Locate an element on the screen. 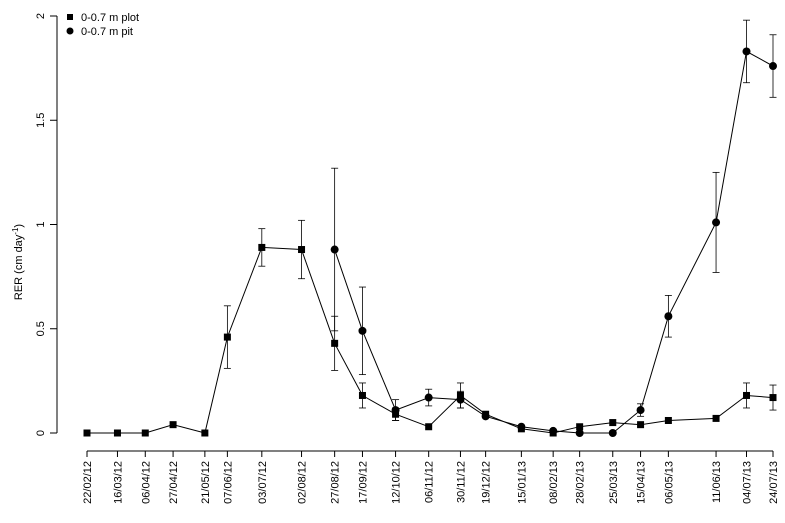 This screenshot has width=785, height=523. x-tick-label: 15/04/13 is located at coordinates (642, 482).